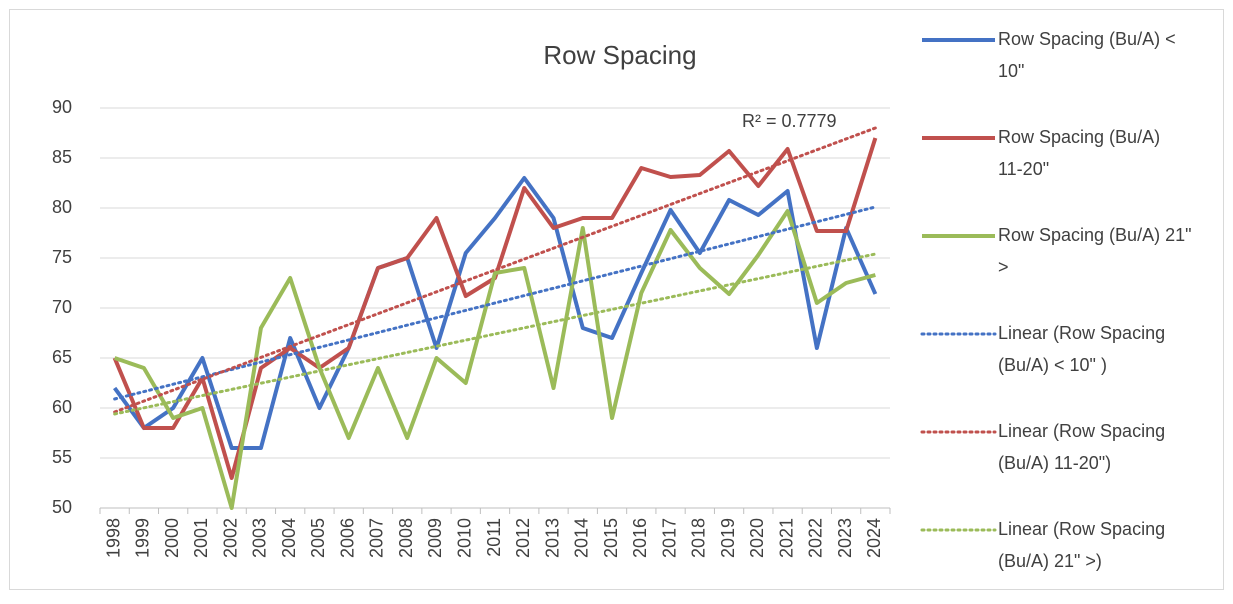 This screenshot has width=1233, height=604. I want to click on x-tick-label: 2018, so click(699, 538).